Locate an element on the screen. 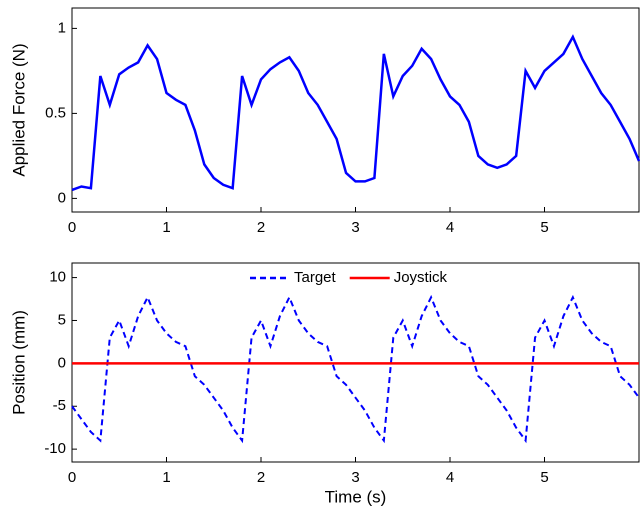 The image size is (640, 520). y-tick-label: 5 is located at coordinates (62, 319).